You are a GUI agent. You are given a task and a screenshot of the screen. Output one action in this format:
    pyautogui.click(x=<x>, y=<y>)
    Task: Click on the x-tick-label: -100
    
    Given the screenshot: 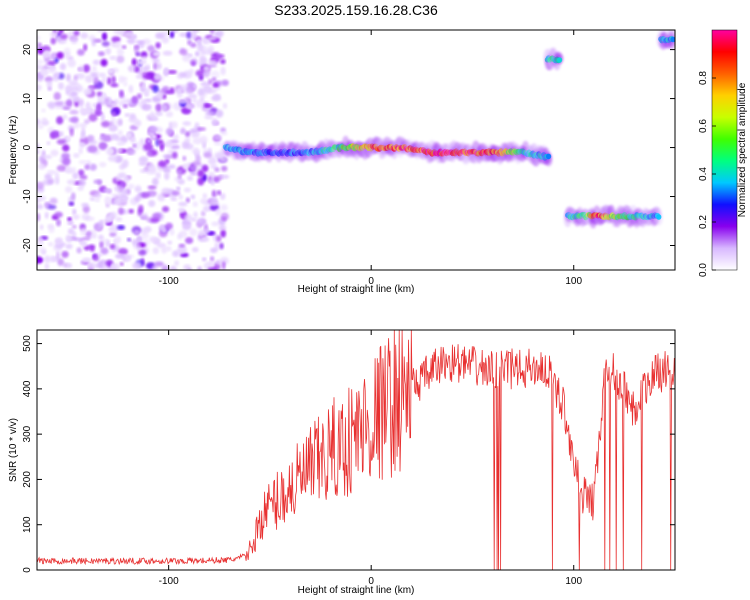 What is the action you would take?
    pyautogui.click(x=169, y=581)
    